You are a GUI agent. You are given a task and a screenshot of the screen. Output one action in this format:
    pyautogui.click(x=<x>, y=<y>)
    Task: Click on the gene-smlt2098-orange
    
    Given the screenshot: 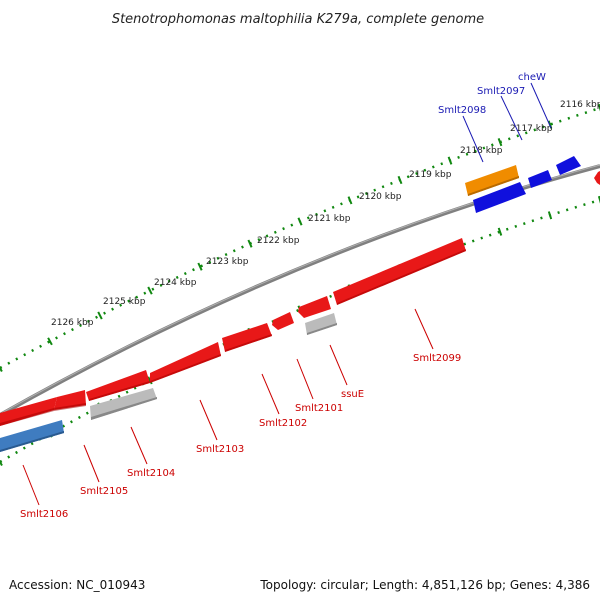 What is the action you would take?
    pyautogui.click(x=492, y=180)
    